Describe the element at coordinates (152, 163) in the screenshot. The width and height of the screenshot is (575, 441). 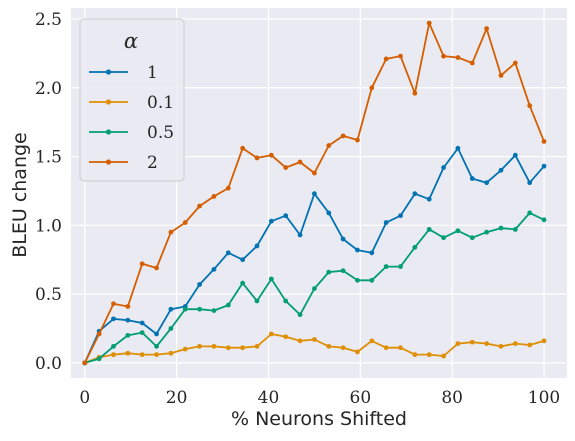
I see `legend-label: 2` at that location.